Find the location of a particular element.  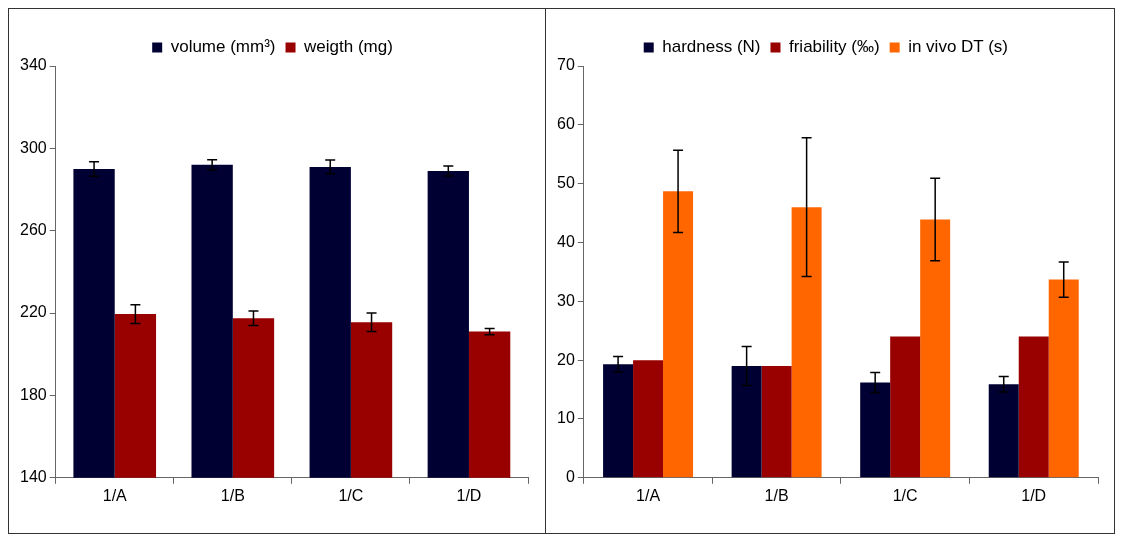

legend-label: weigth (mg) is located at coordinates (348, 47).